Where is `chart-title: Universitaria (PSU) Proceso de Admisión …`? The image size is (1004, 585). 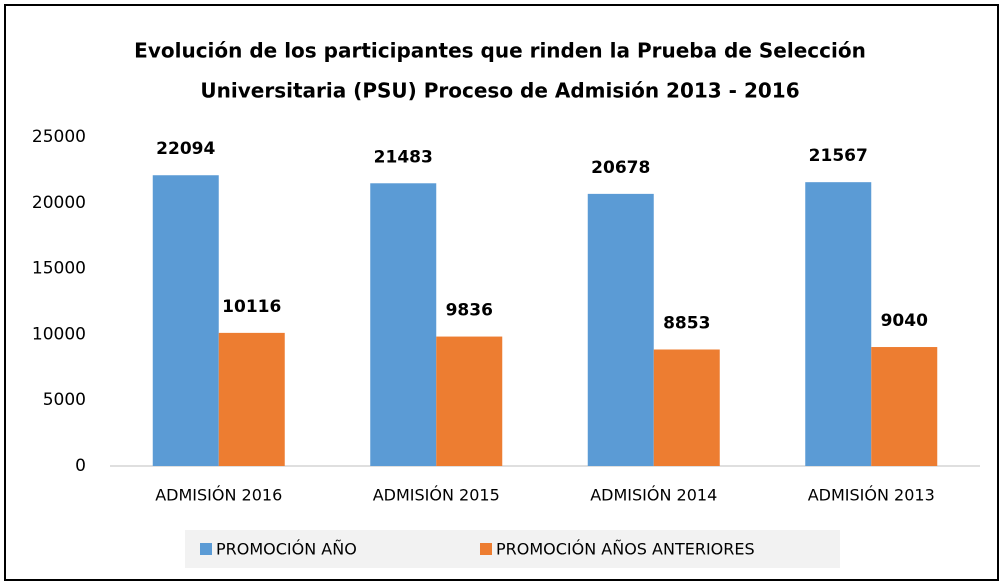 chart-title: Universitaria (PSU) Proceso de Admisión … is located at coordinates (499, 91).